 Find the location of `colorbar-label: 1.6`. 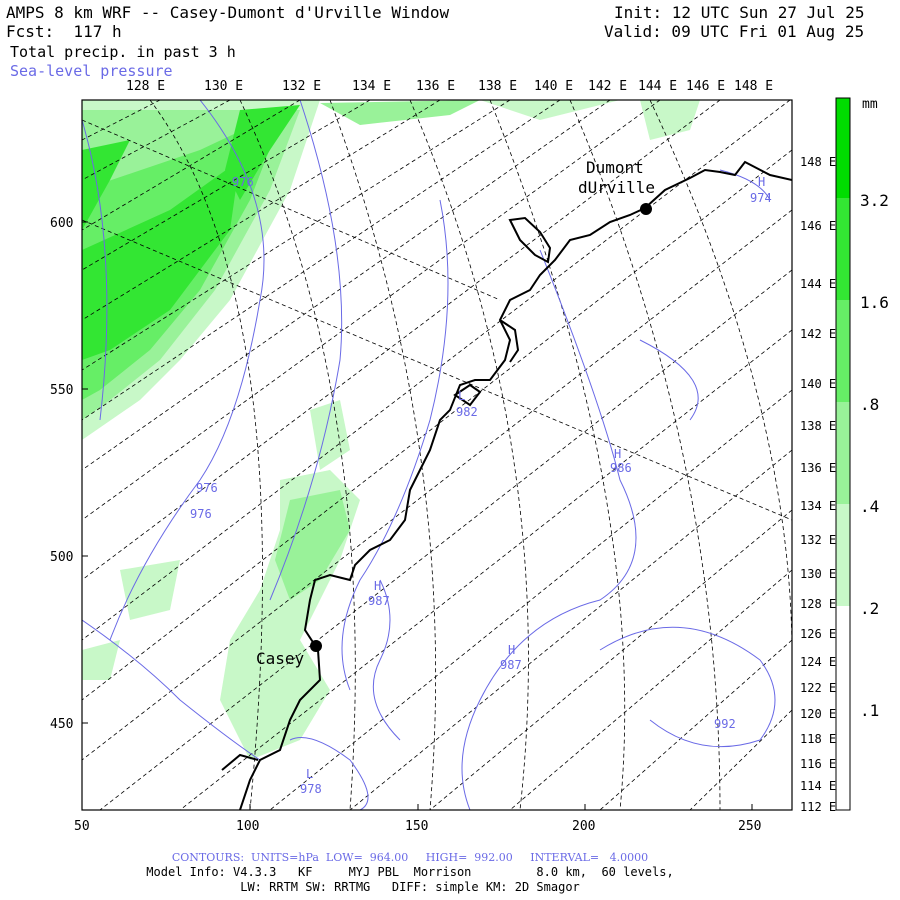

colorbar-label: 1.6 is located at coordinates (874, 302).